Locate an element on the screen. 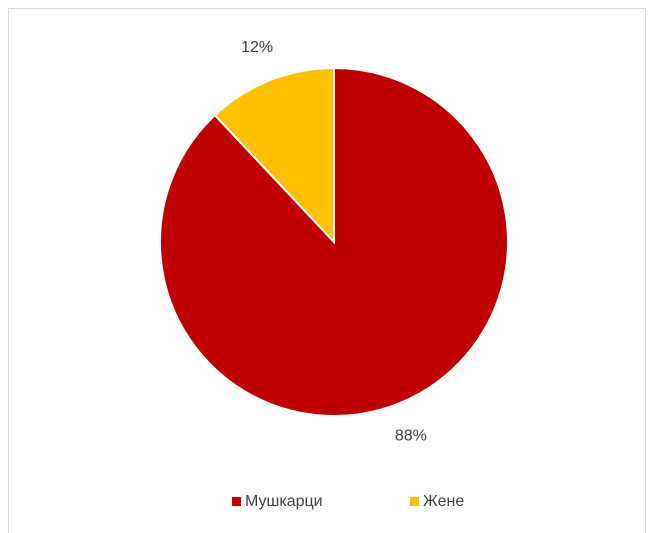  data-label: 88% is located at coordinates (411, 435).